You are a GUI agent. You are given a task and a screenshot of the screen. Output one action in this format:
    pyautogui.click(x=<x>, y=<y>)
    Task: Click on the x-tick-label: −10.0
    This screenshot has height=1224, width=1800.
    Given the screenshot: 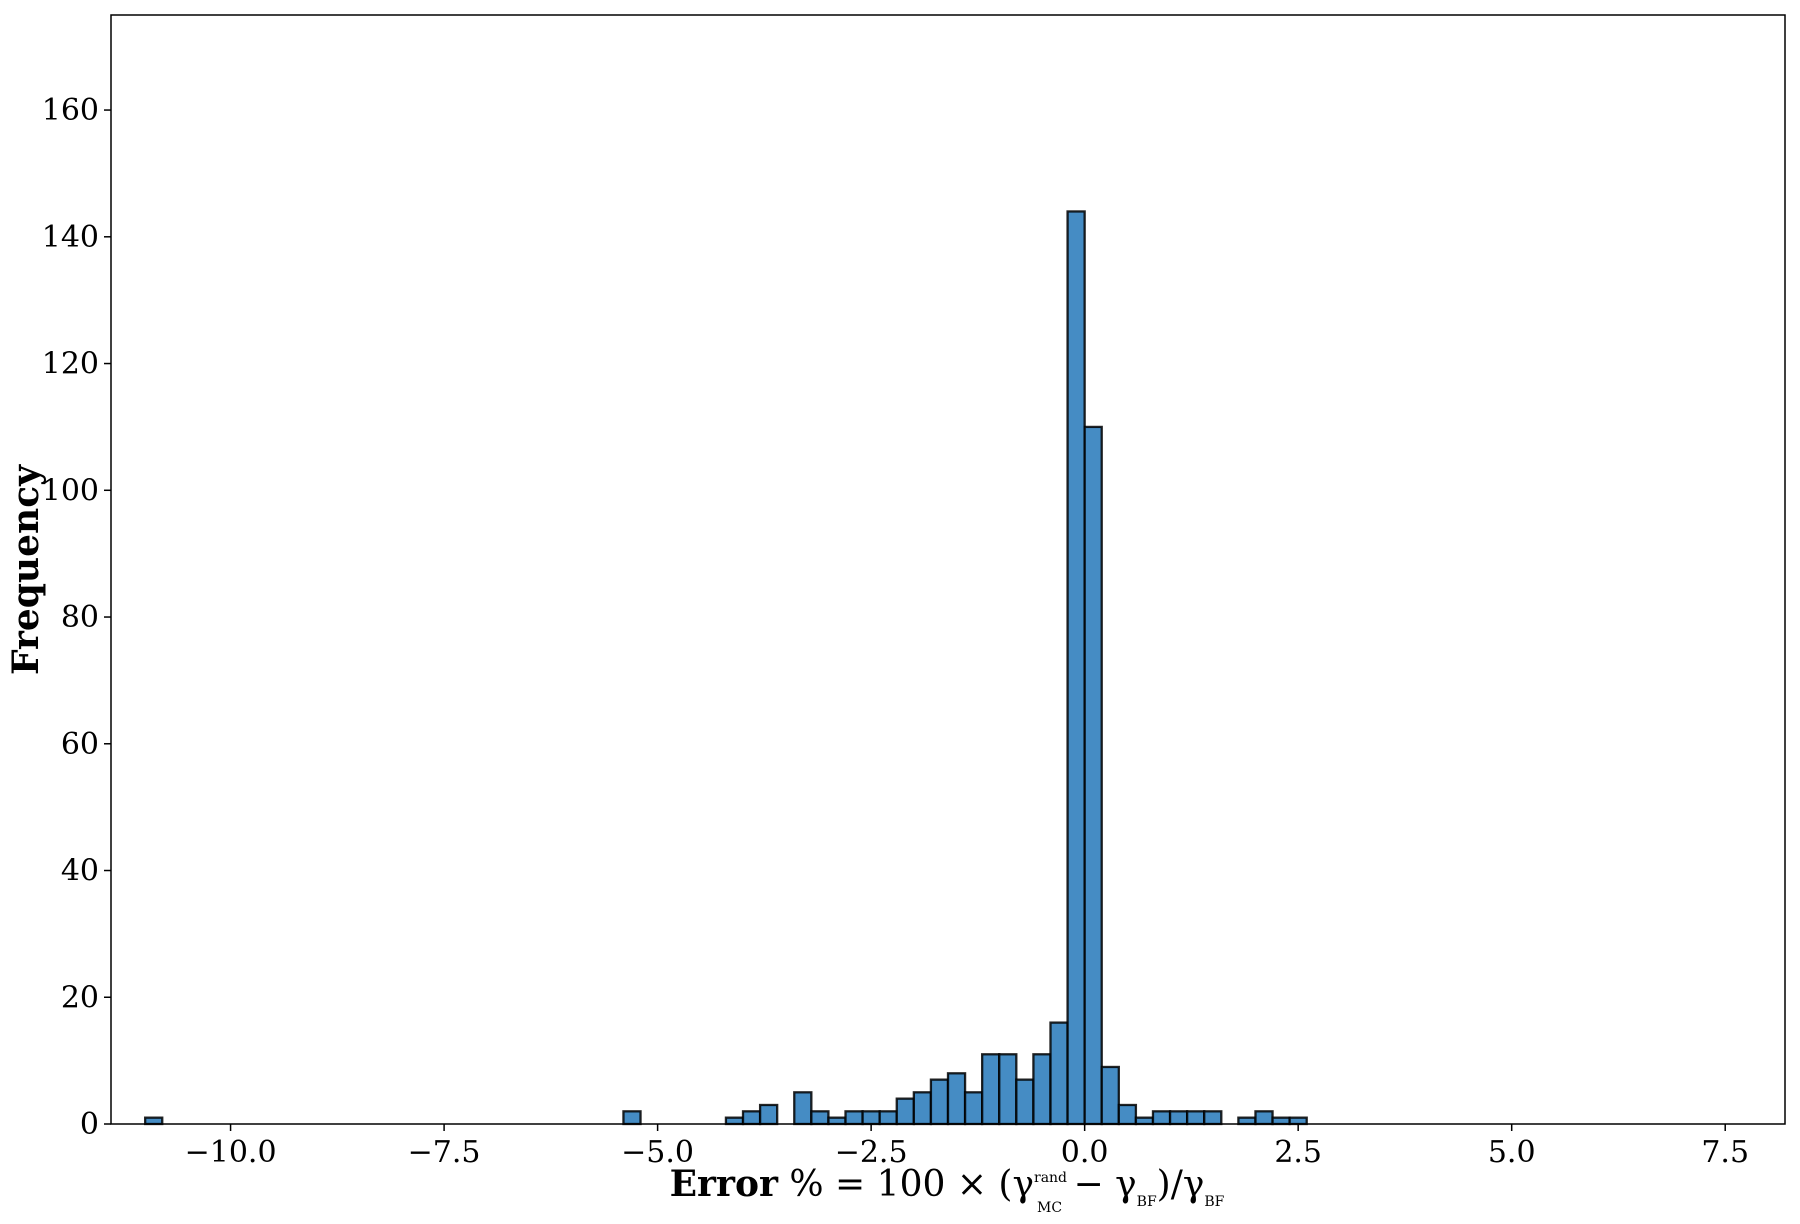 What is the action you would take?
    pyautogui.click(x=231, y=1152)
    